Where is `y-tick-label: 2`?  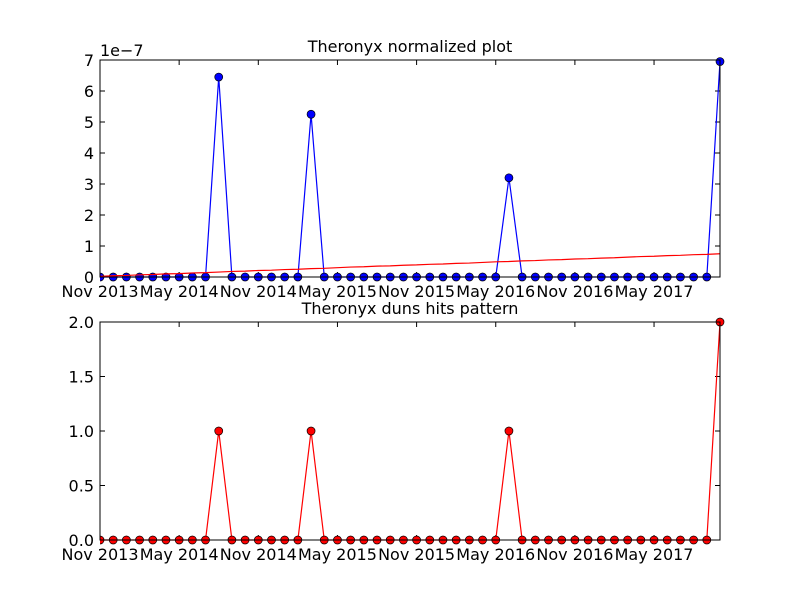
y-tick-label: 2 is located at coordinates (89, 215).